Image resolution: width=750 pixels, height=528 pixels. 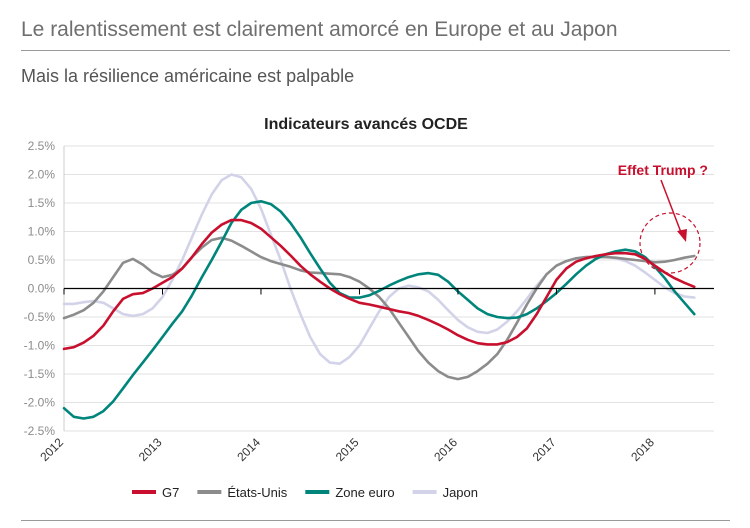 What do you see at coordinates (663, 170) in the screenshot?
I see `annotation-label: Effet Trump ?` at bounding box center [663, 170].